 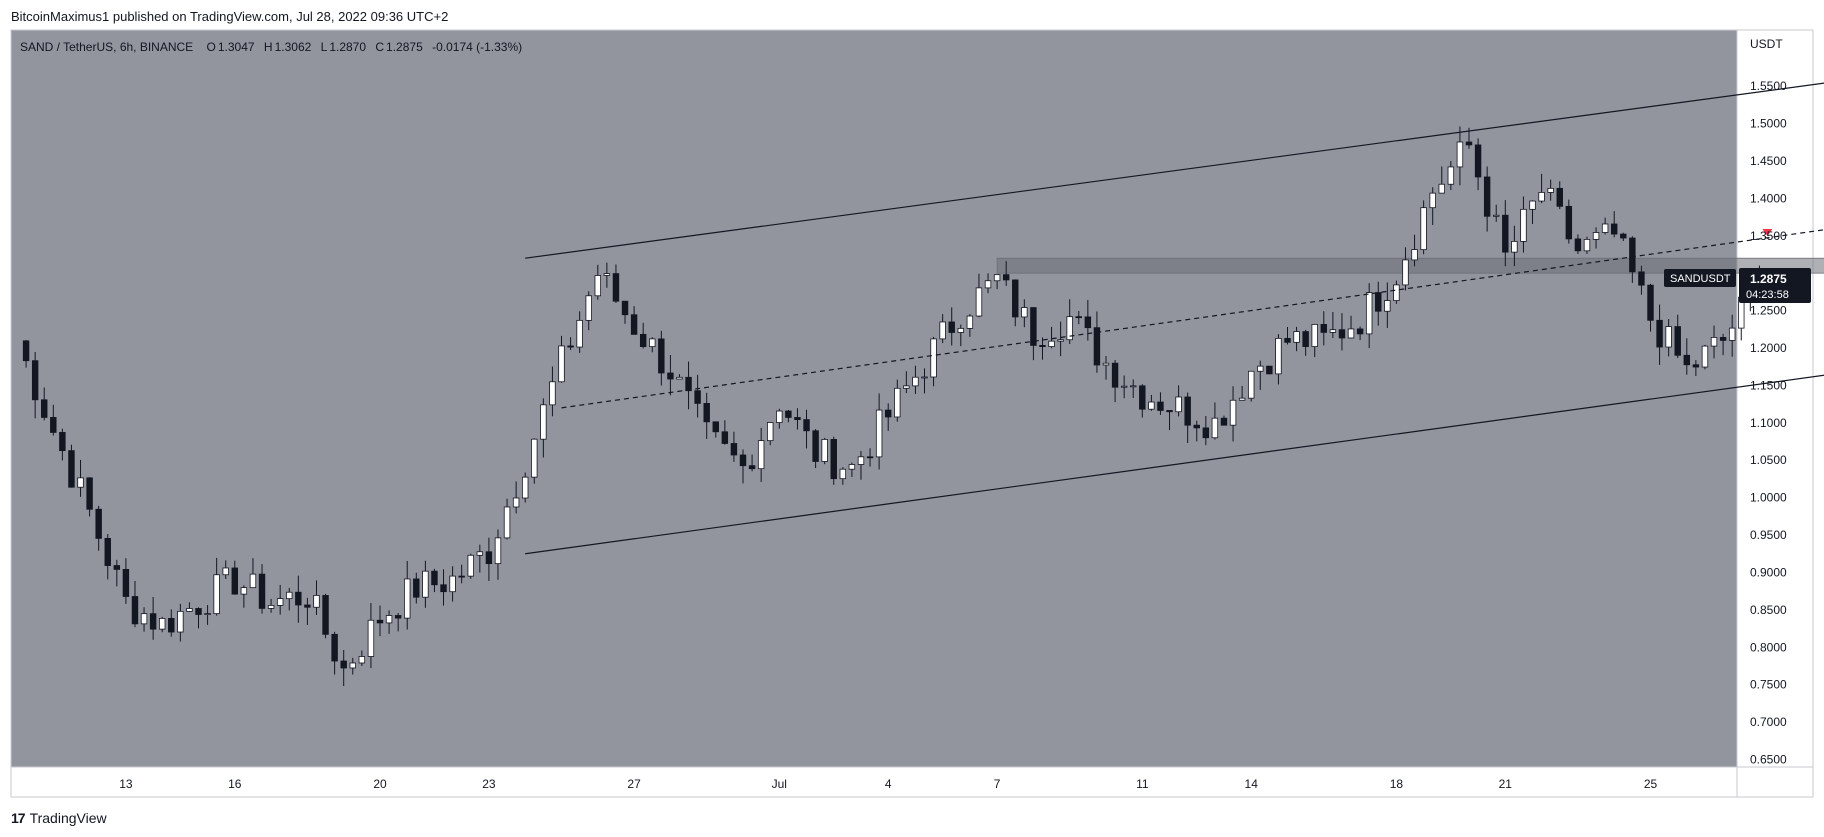 I want to click on y-tick-label: 0.8000, so click(x=1768, y=647).